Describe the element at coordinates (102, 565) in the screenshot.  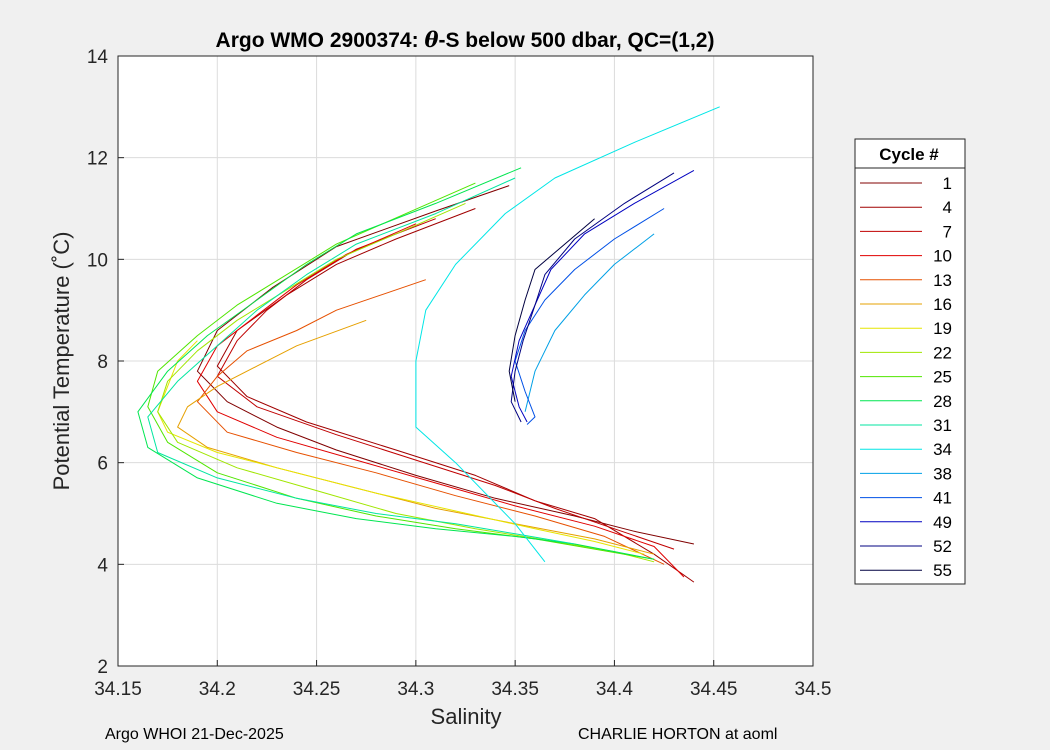
I see `y-tick-label: 4` at that location.